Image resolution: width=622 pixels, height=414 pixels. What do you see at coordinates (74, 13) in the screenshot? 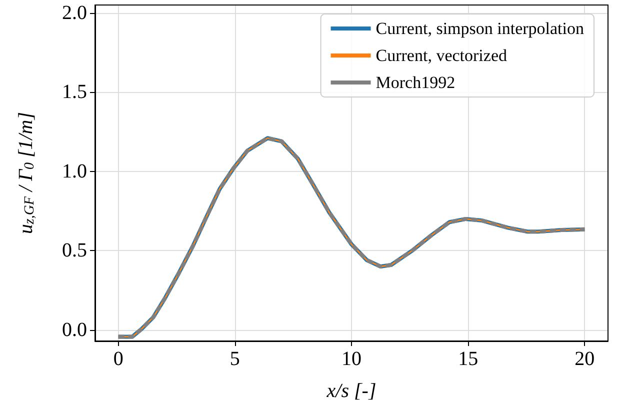
I see `y-tick-label: 2.0` at bounding box center [74, 13].